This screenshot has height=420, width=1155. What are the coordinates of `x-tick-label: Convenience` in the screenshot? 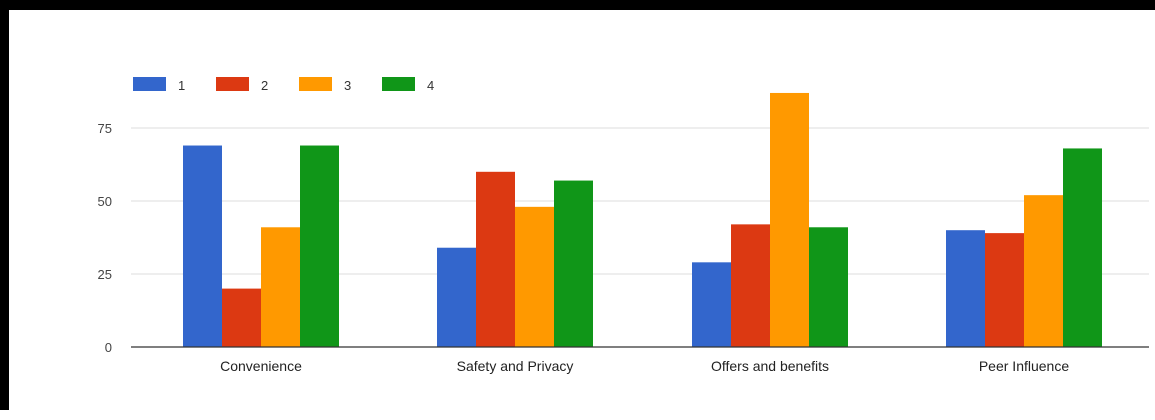 It's located at (261, 366).